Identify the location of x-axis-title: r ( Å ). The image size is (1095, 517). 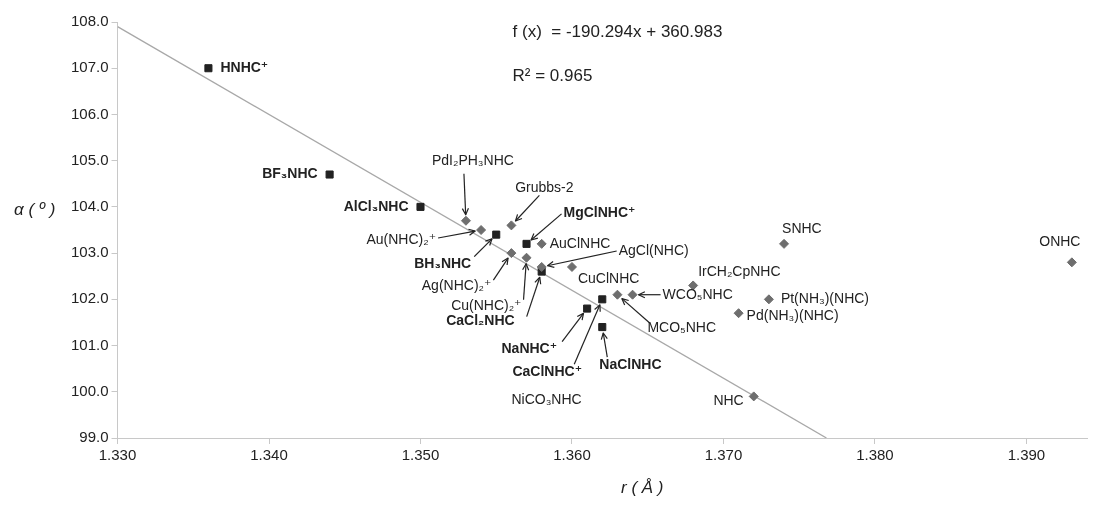
(642, 487).